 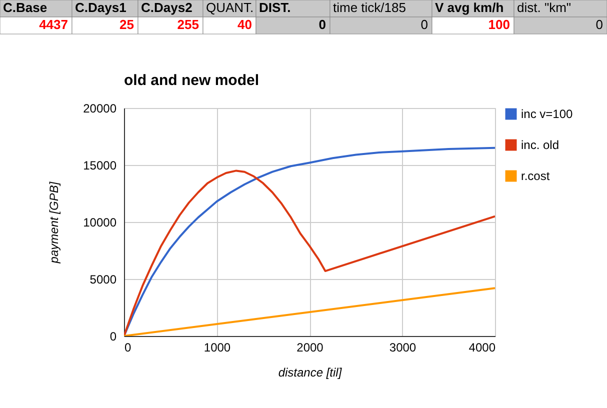 What do you see at coordinates (482, 347) in the screenshot?
I see `x-tick-label: 4000` at bounding box center [482, 347].